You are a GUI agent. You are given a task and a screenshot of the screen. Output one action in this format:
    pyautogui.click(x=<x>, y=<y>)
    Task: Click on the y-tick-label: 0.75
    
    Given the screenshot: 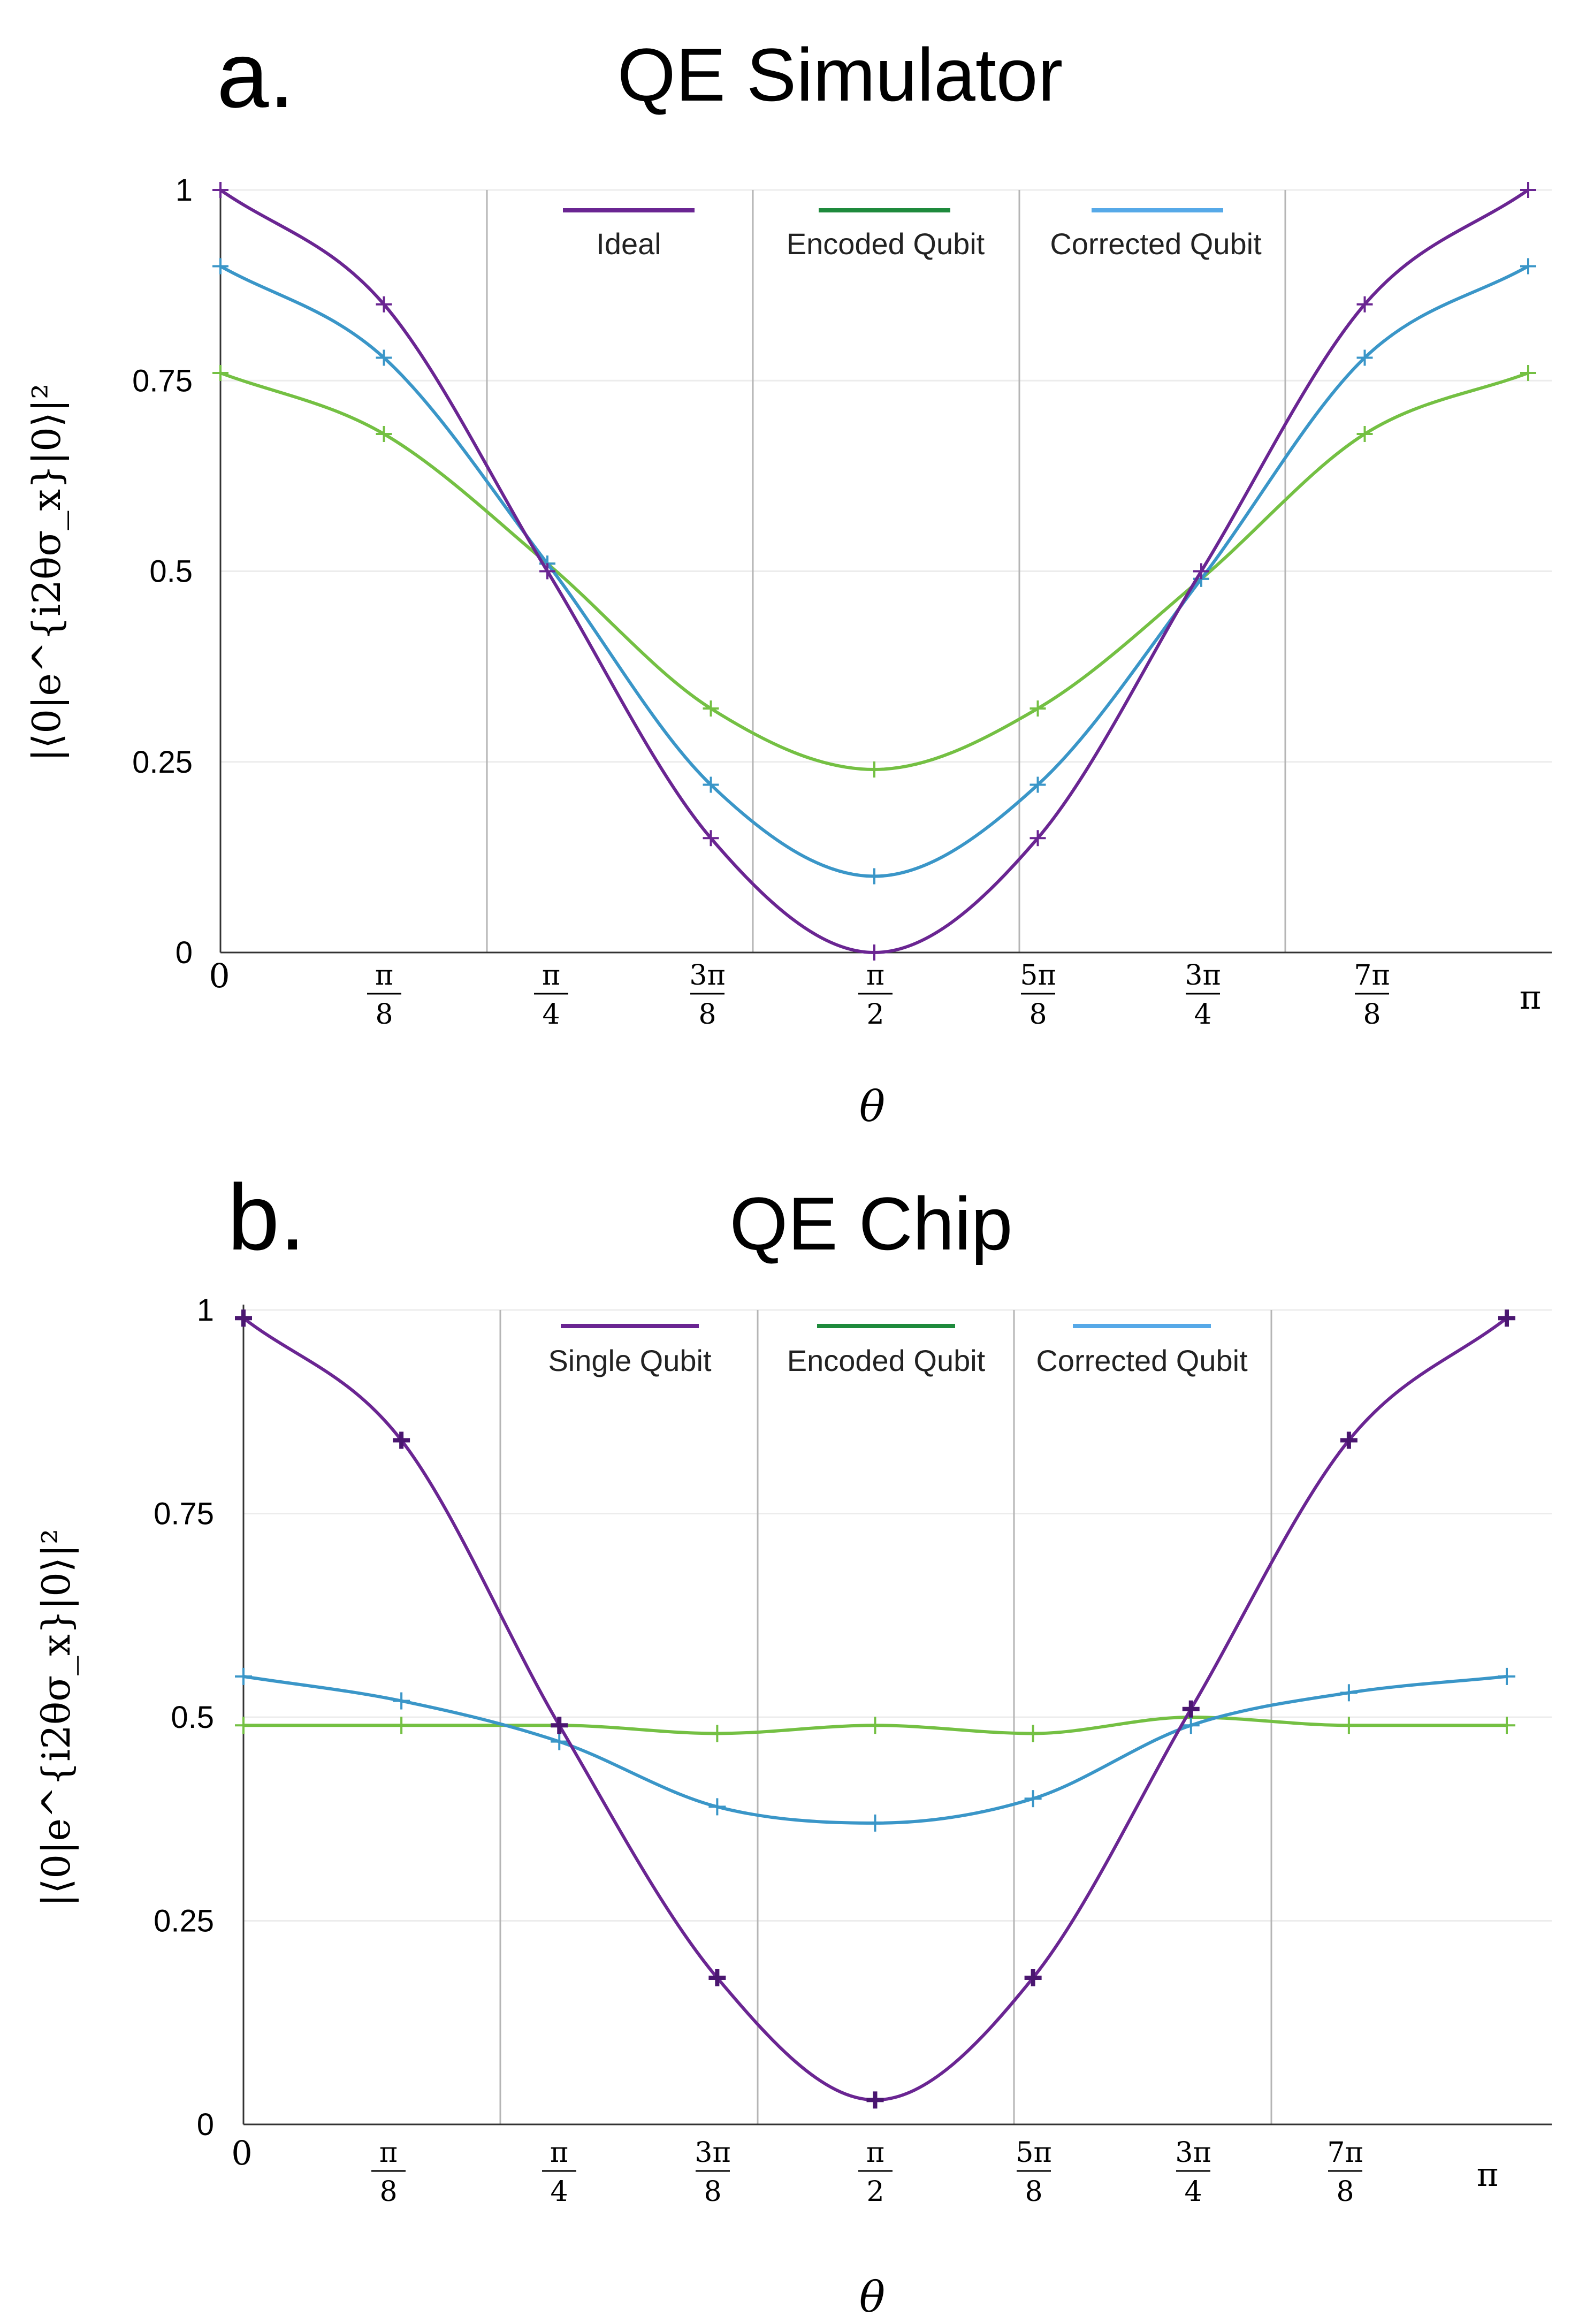 What is the action you would take?
    pyautogui.click(x=184, y=1514)
    